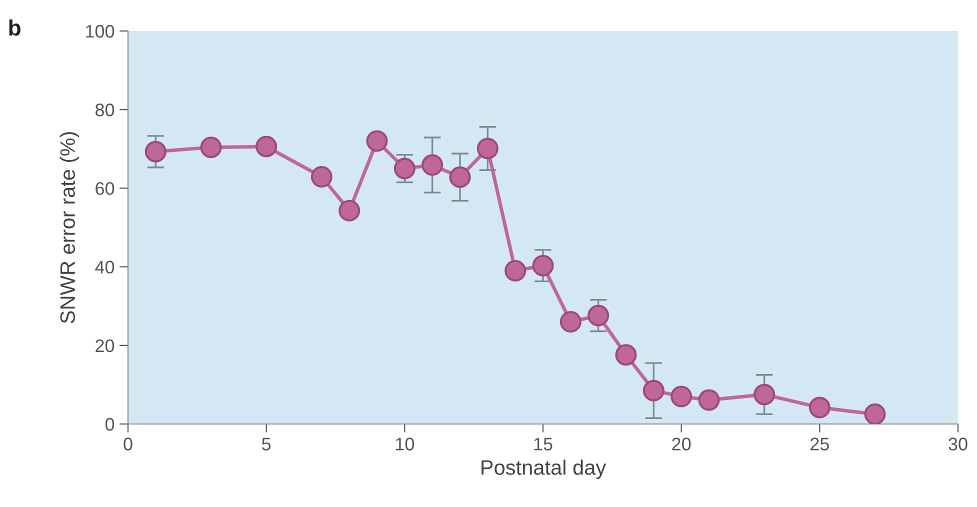  What do you see at coordinates (14, 27) in the screenshot?
I see `text: b` at bounding box center [14, 27].